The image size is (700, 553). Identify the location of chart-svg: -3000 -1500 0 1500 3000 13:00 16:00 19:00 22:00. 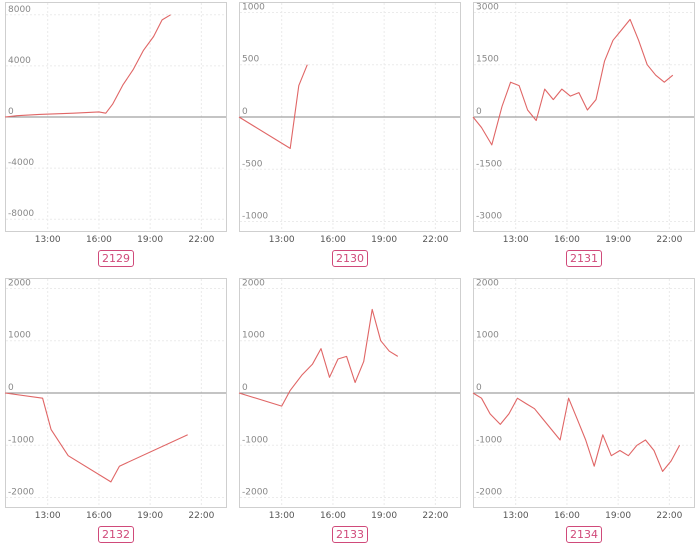
(583, 123).